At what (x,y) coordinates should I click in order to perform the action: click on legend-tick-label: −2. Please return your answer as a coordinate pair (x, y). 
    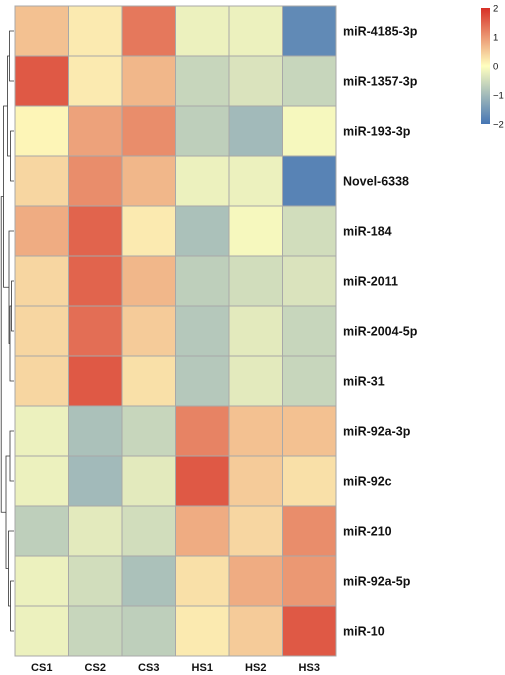
    Looking at the image, I should click on (498, 125).